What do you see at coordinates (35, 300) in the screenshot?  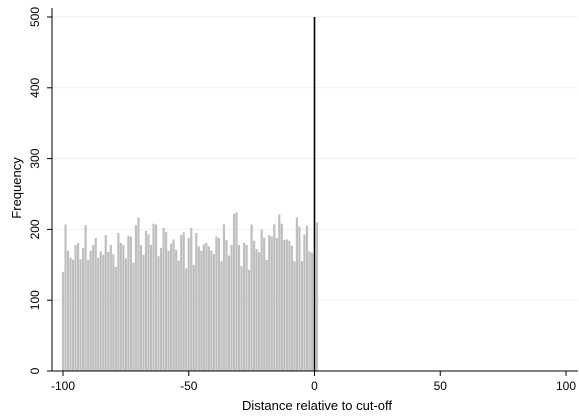 I see `y-tick-label: 100` at bounding box center [35, 300].